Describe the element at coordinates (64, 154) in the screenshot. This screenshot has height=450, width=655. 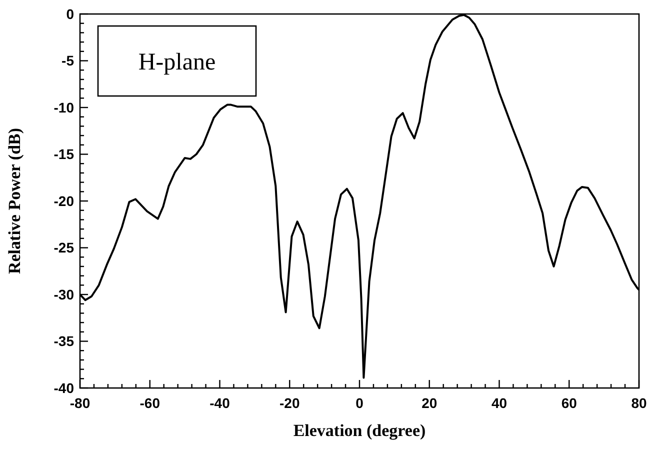
I see `y-tick-label: -15` at that location.